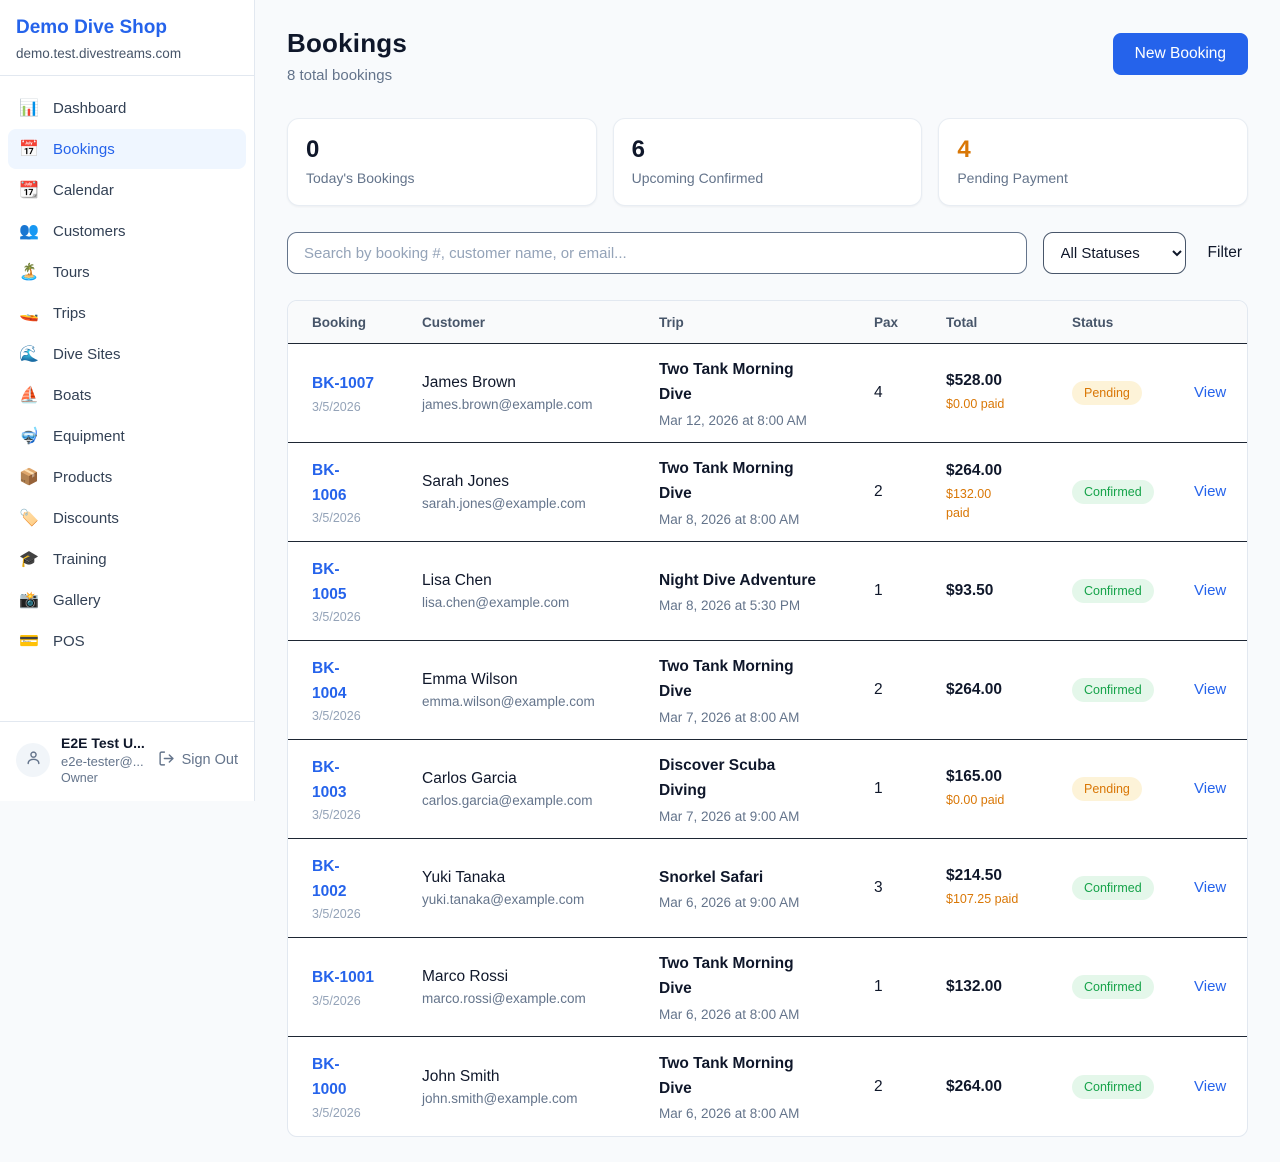 The image size is (1280, 1162). I want to click on sign-out-label: Sign Out, so click(209, 760).